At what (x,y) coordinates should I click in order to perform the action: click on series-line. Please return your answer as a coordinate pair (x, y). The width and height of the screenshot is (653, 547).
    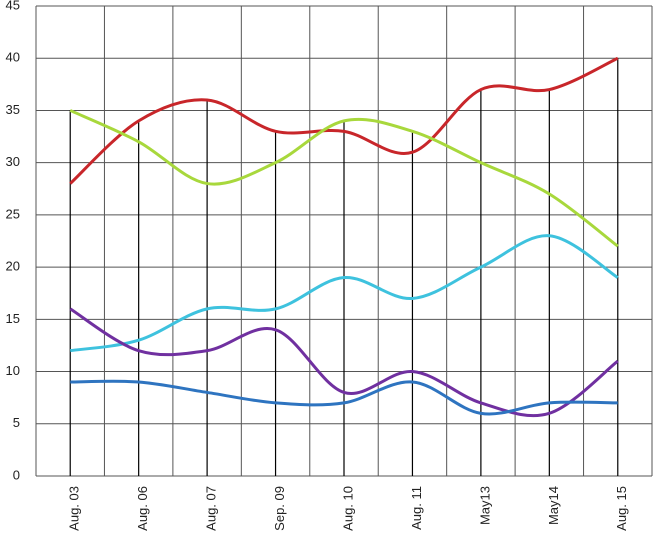
    Looking at the image, I should click on (344, 397).